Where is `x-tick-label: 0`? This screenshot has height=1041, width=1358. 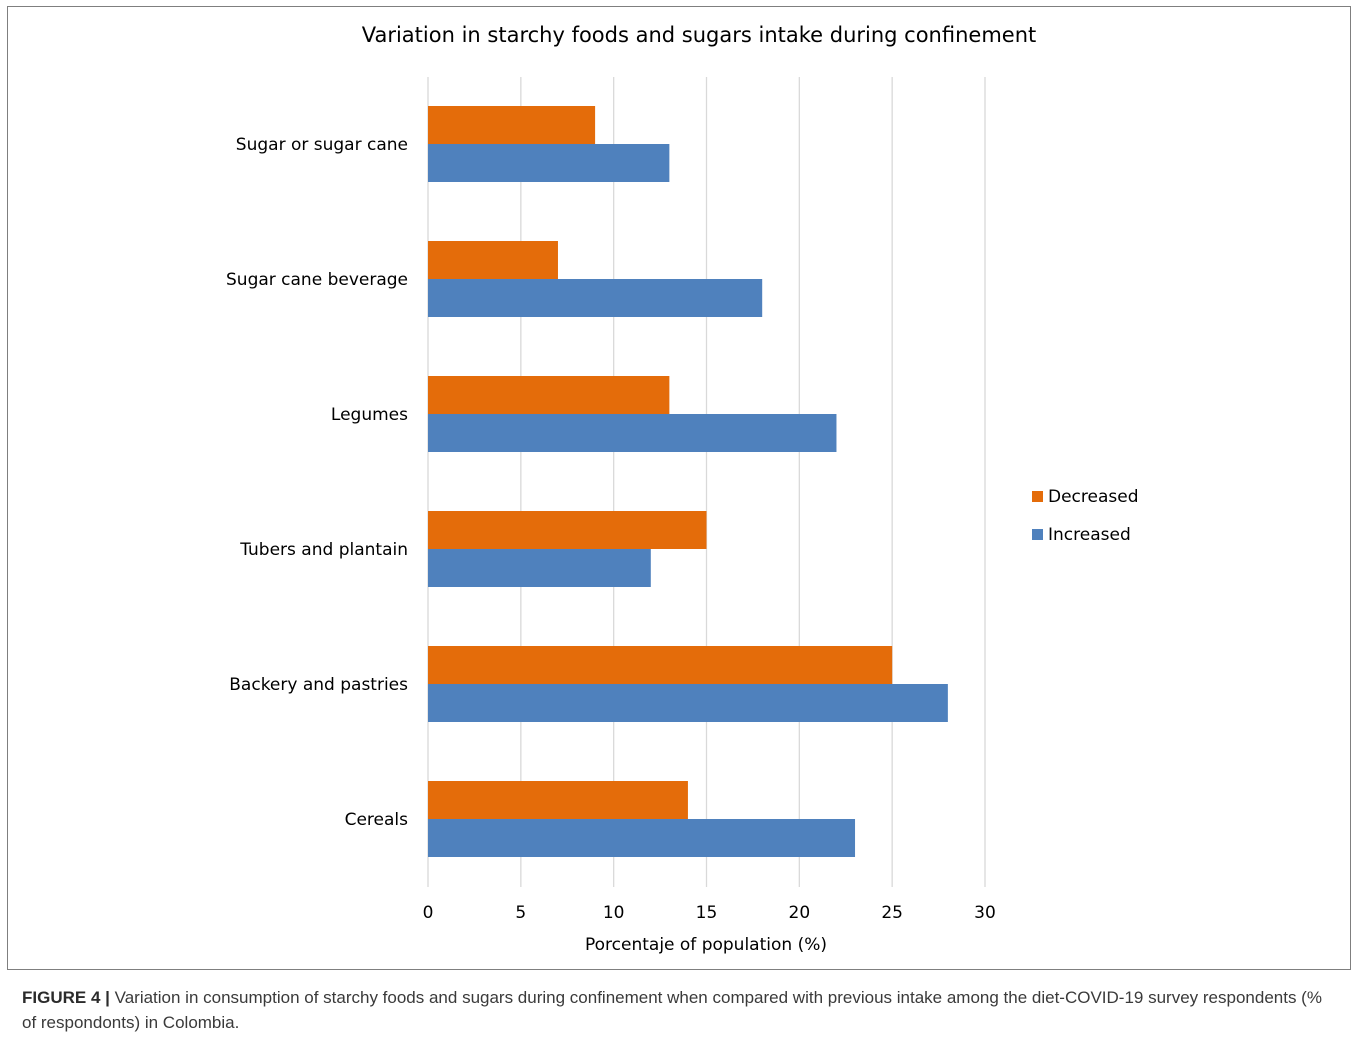 x-tick-label: 0 is located at coordinates (428, 913).